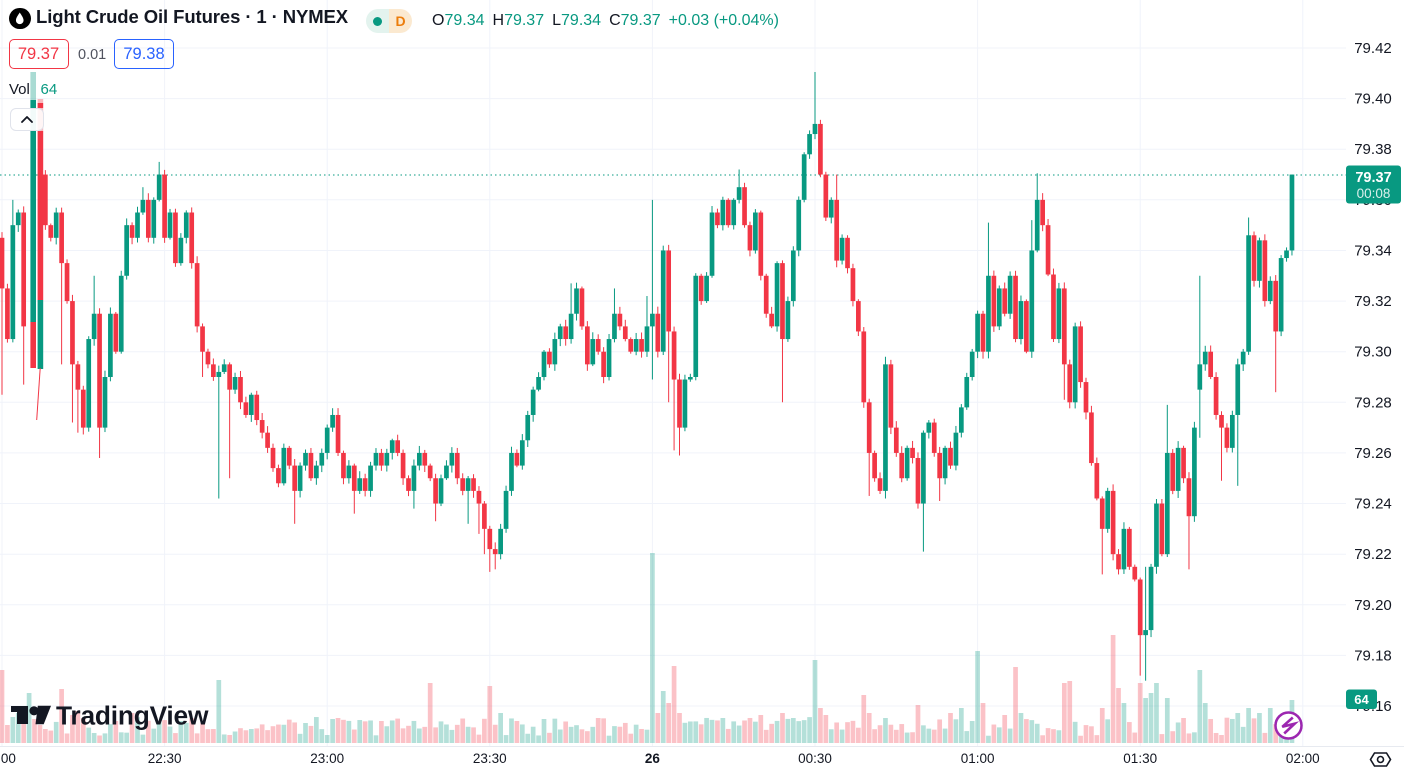 This screenshot has height=778, width=1404. Describe the element at coordinates (1373, 149) in the screenshot. I see `svg-text: 79.38` at that location.